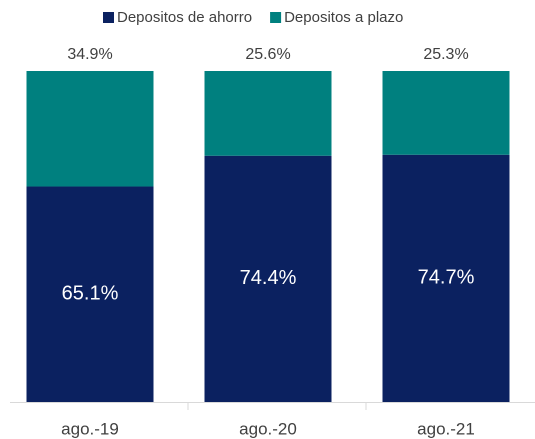 Image resolution: width=535 pixels, height=439 pixels. Describe the element at coordinates (89, 54) in the screenshot. I see `data-label: 34.9%` at that location.